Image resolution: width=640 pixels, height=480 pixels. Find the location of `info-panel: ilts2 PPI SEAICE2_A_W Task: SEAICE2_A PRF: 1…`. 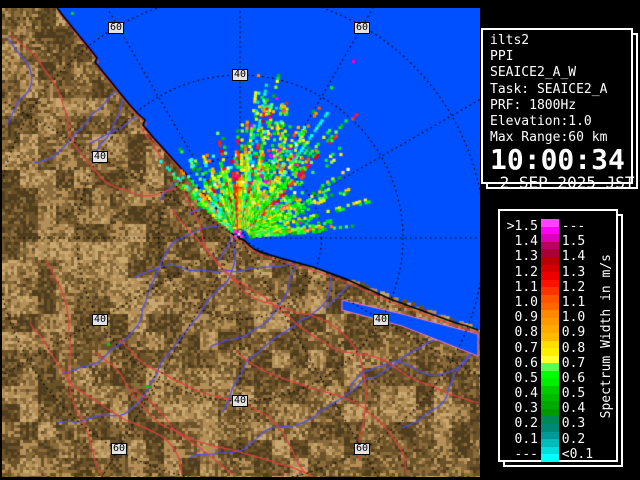

info-panel: ilts2 PPI SEAICE2_A_W Task: SEAICE2_A PRF: 1… is located at coordinates (558, 110).